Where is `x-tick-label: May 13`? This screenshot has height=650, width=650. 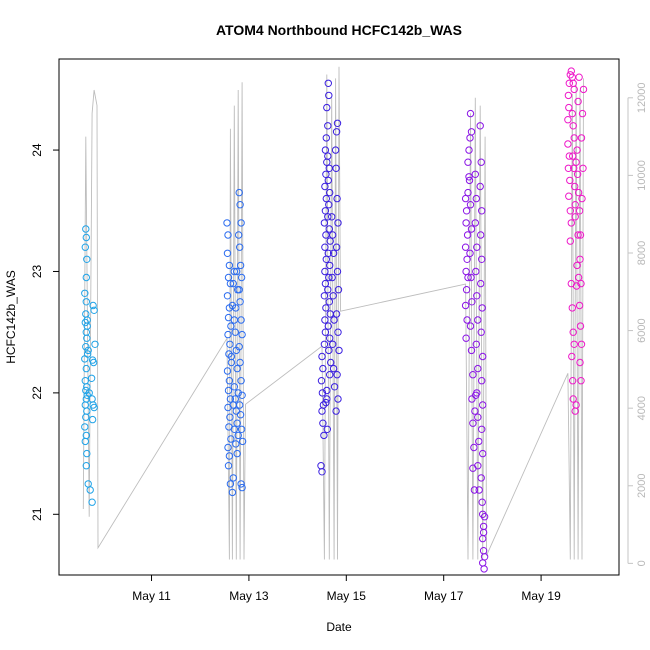
x-tick-label: May 13 is located at coordinates (249, 596).